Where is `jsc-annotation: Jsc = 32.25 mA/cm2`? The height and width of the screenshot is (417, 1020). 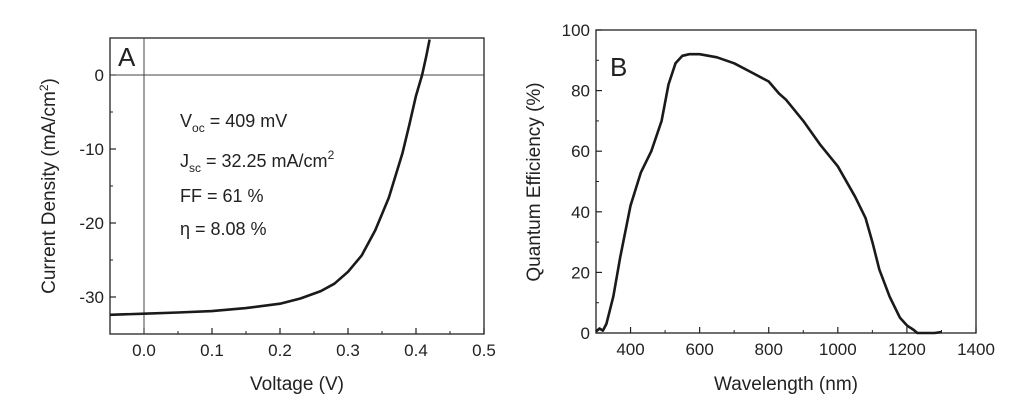 jsc-annotation: Jsc = 32.25 mA/cm2 is located at coordinates (257, 161).